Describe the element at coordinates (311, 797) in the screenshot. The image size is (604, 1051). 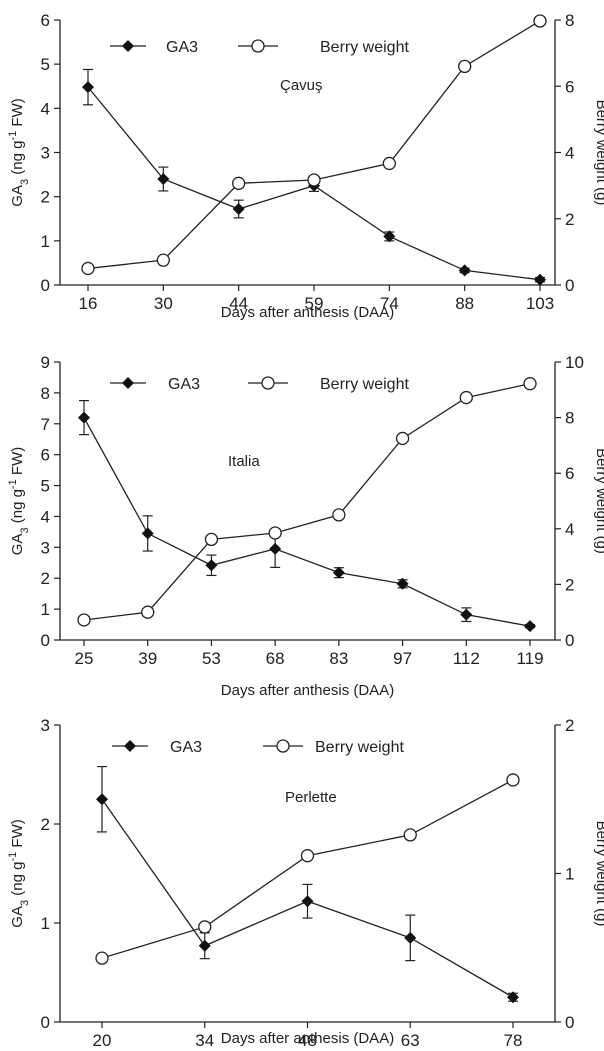
I see `cultivar-label: Perlette` at that location.